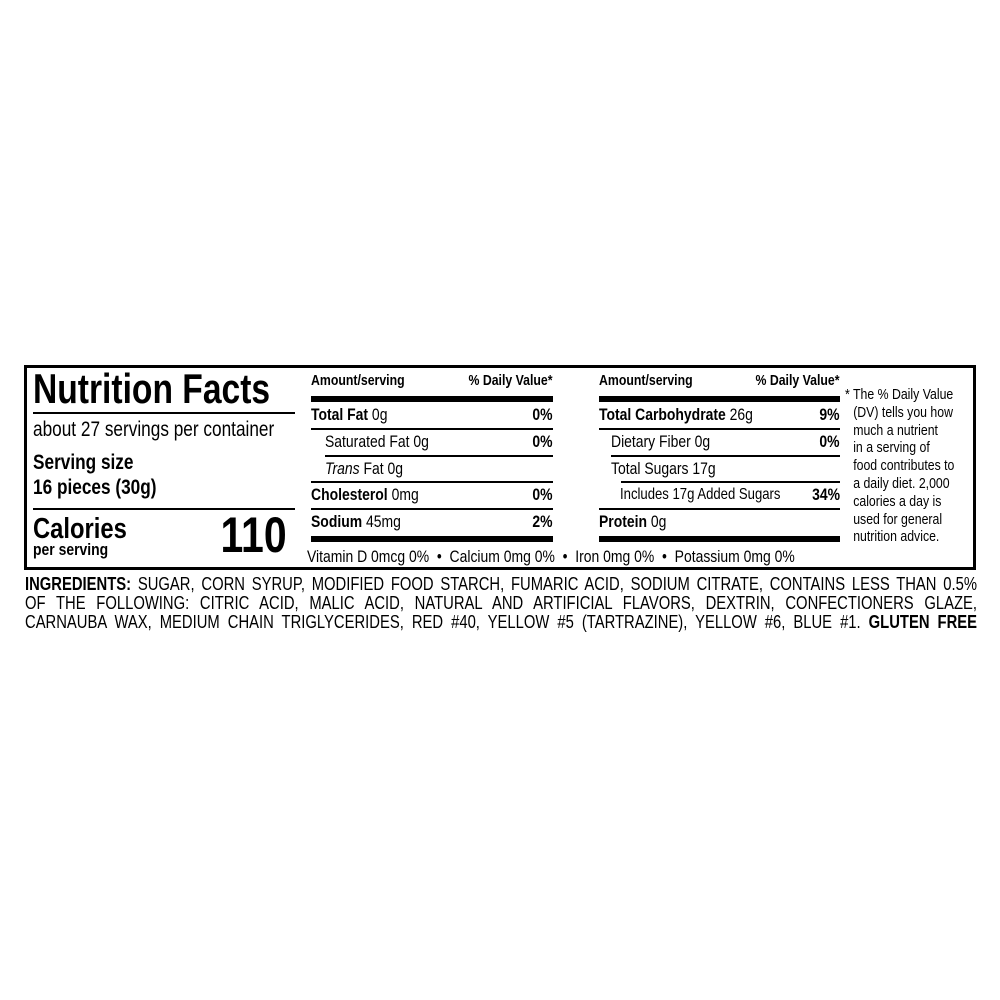  Describe the element at coordinates (95, 487) in the screenshot. I see `serving-size-value: 16 pieces (30g)` at that location.